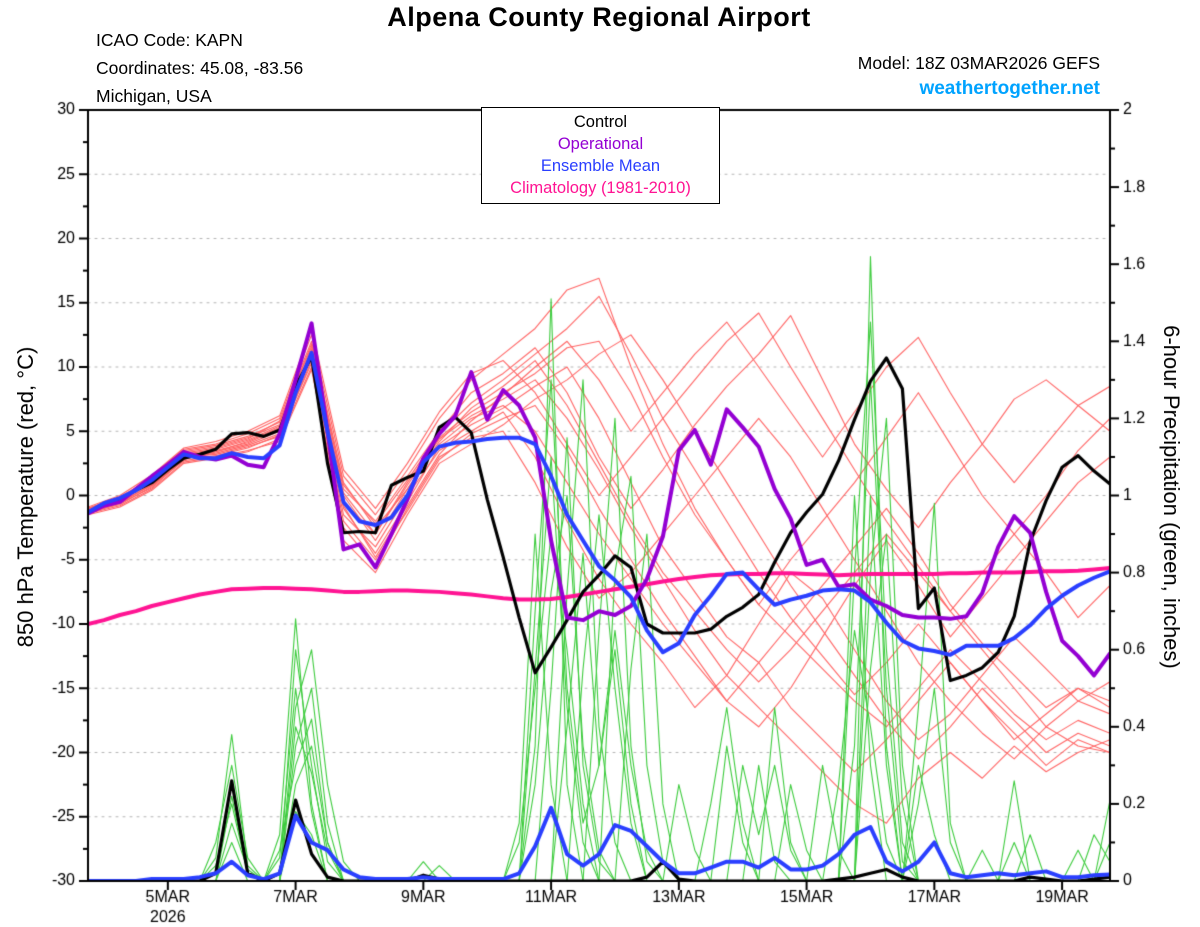 This screenshot has width=1200, height=927. I want to click on legend-entry-climatology: Climatology (1981-2010), so click(600, 188).